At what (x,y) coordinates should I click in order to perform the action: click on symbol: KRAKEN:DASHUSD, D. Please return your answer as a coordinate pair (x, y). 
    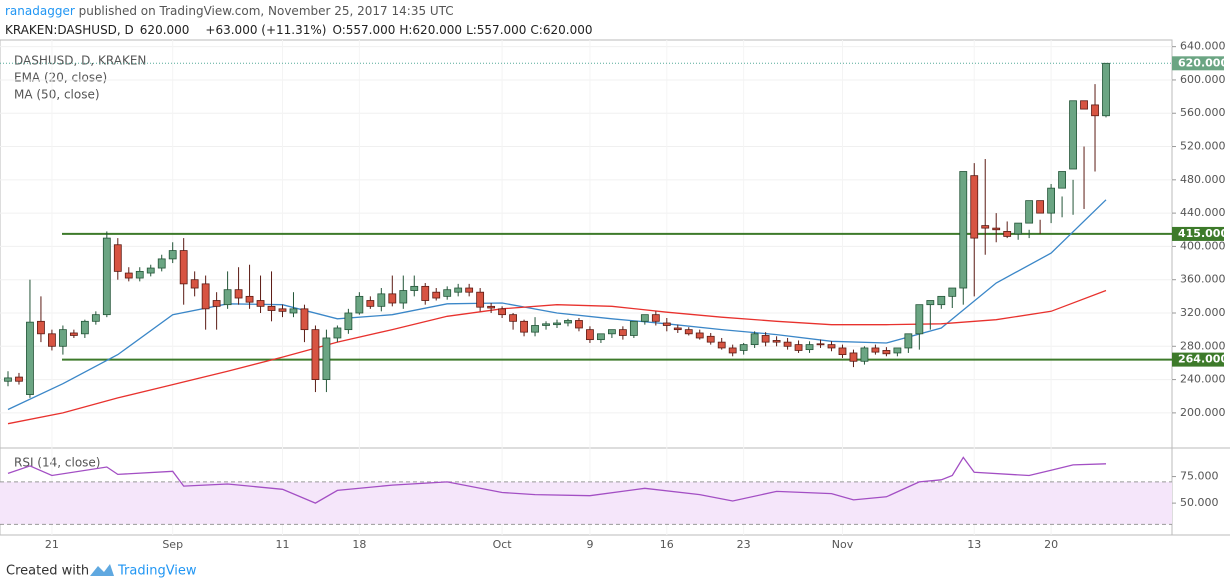
    Looking at the image, I should click on (69, 30).